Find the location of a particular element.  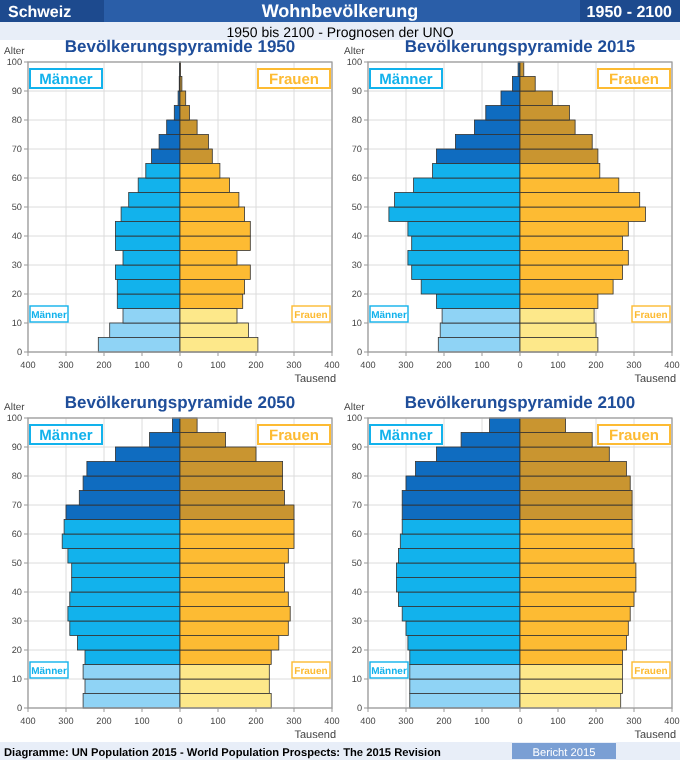

text: Schweiz is located at coordinates (40, 12).